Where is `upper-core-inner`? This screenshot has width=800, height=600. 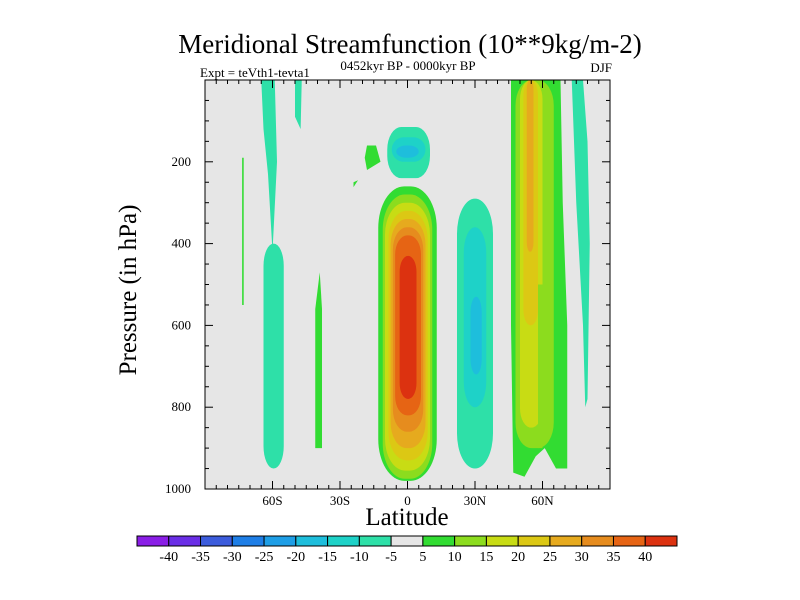 upper-core-inner is located at coordinates (407, 151).